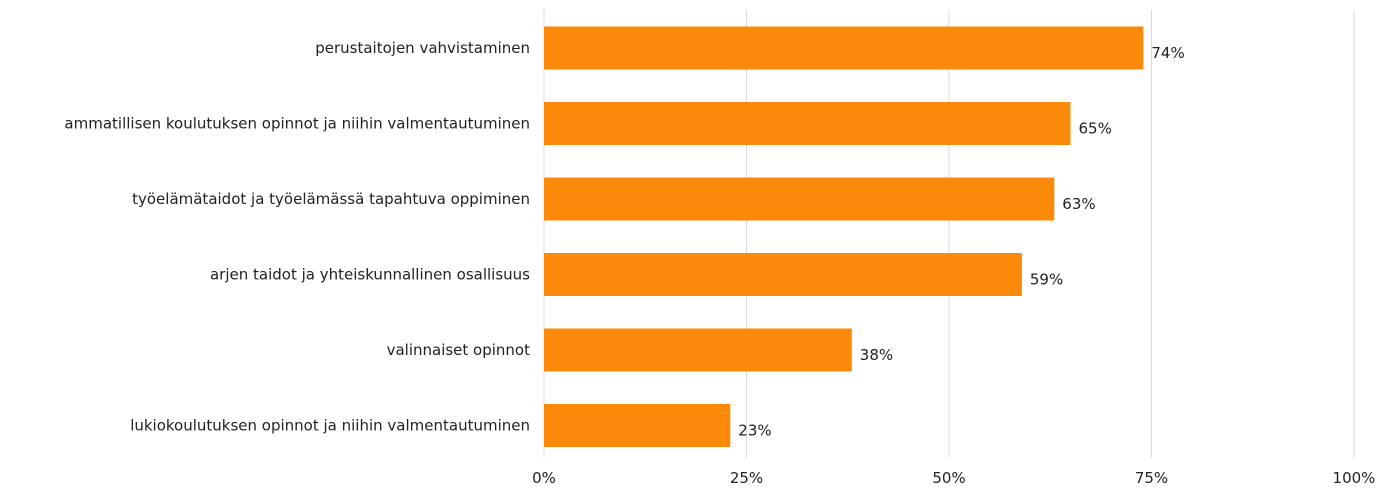 This screenshot has width=1395, height=489. Describe the element at coordinates (544, 478) in the screenshot. I see `x-tick-label: 0%` at that location.